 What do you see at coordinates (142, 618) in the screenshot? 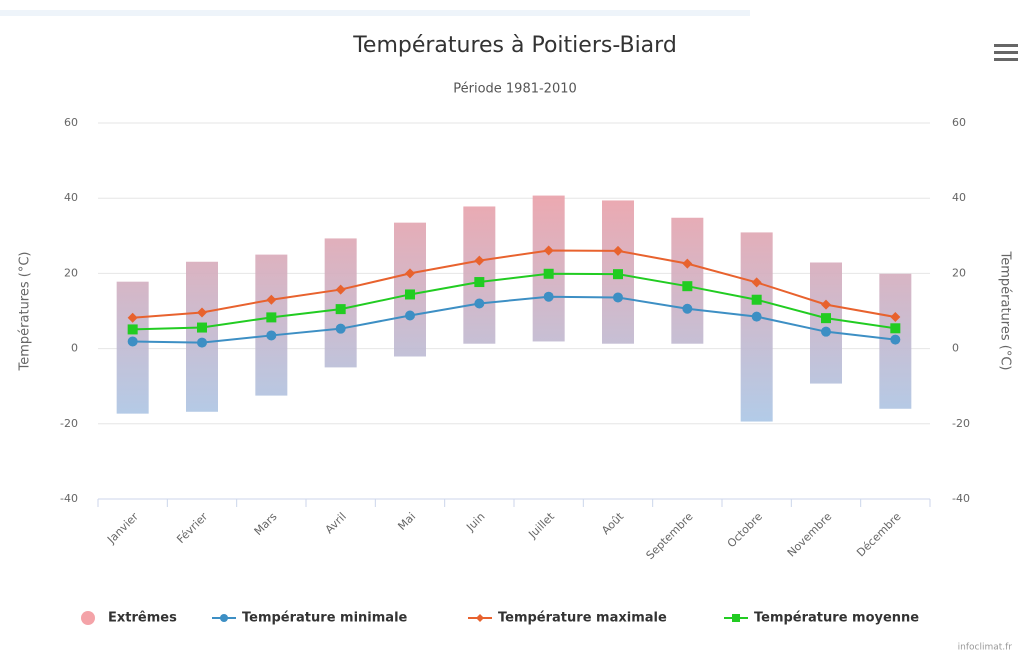
I see `legend-label: Extrêmes` at bounding box center [142, 618].